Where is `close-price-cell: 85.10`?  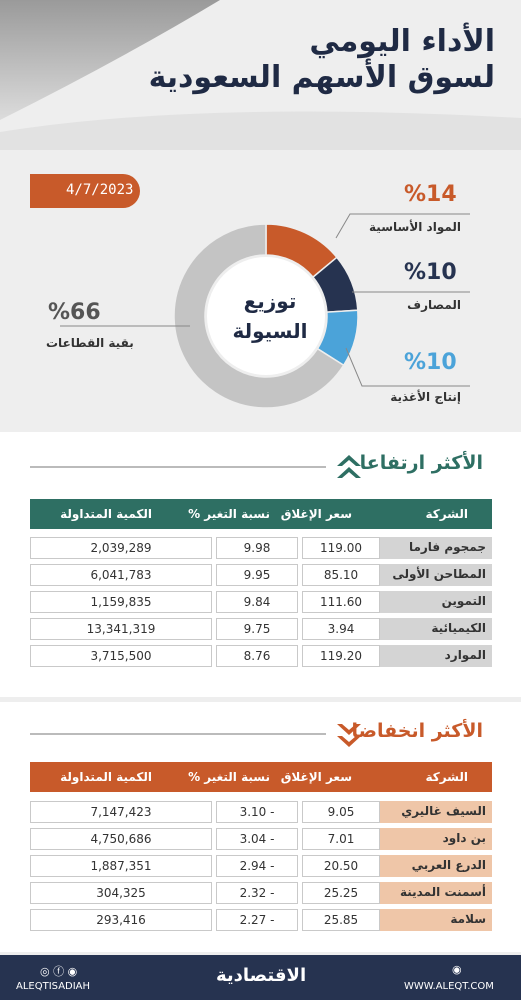 close-price-cell: 85.10 is located at coordinates (341, 575).